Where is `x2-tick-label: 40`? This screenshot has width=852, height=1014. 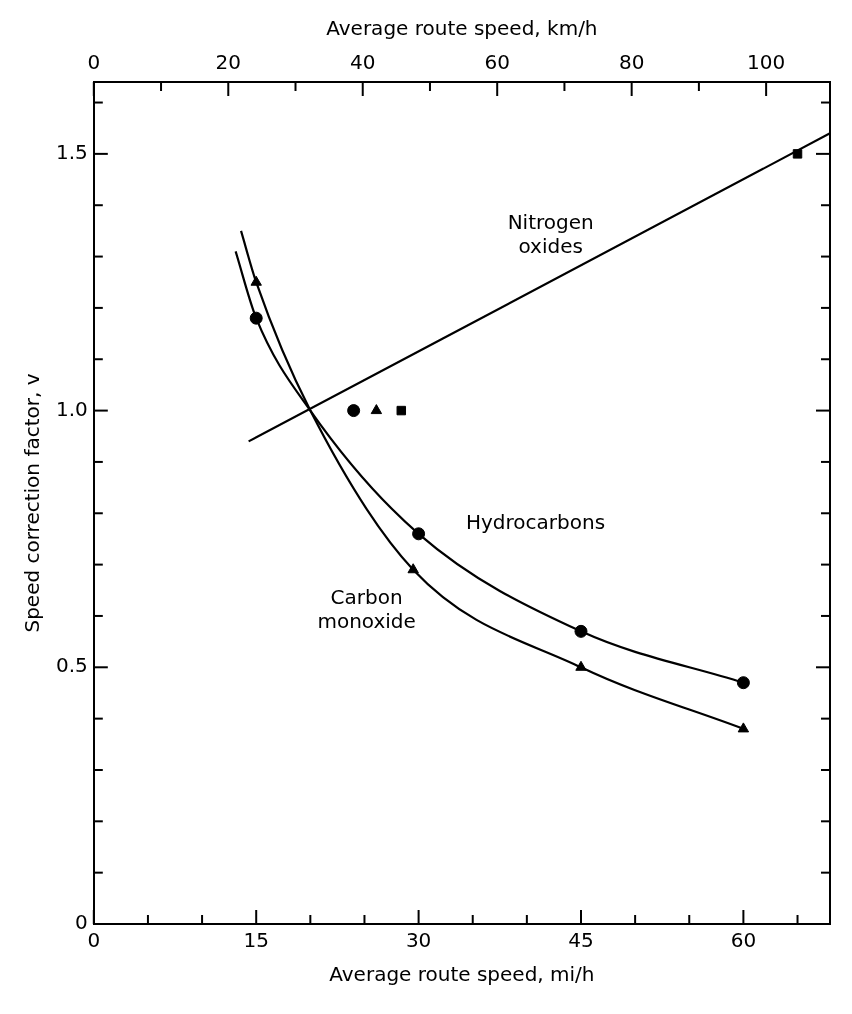
x2-tick-label: 40 is located at coordinates (363, 62).